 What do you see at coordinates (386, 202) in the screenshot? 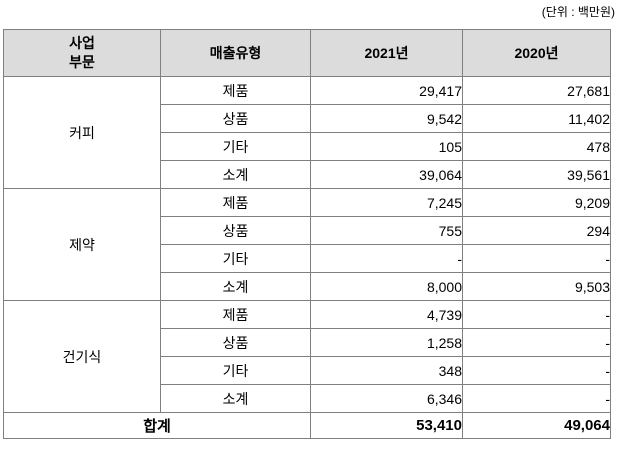
I see `value-2021-cell: 7,245` at bounding box center [386, 202].